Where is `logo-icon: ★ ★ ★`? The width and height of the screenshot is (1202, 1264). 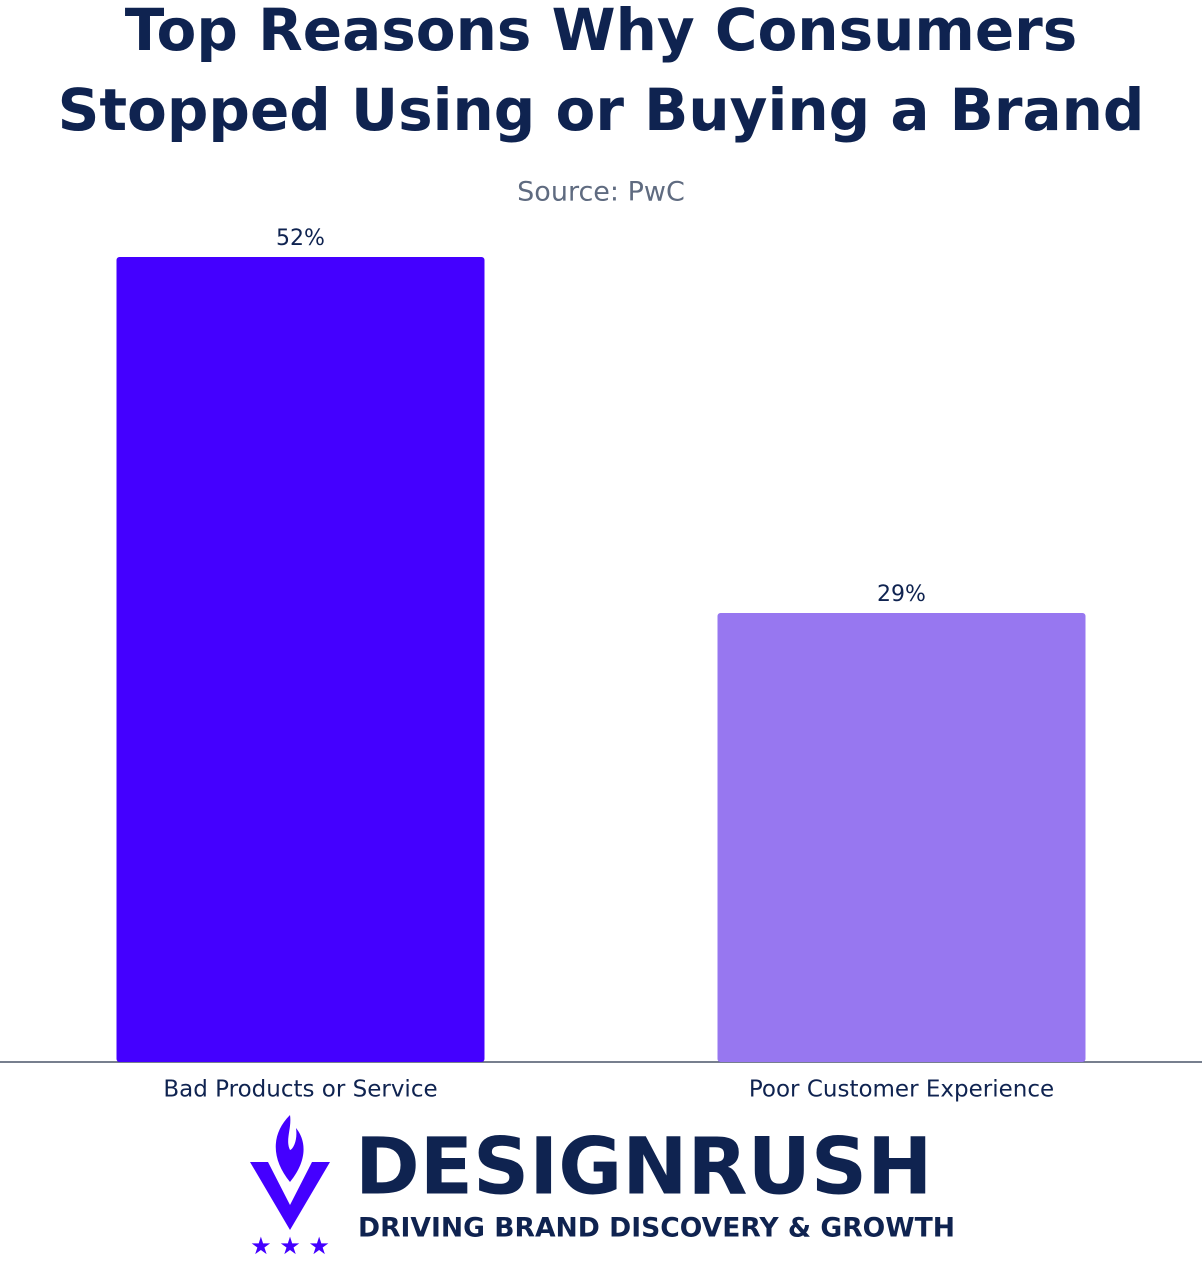 logo-icon: ★ ★ ★ is located at coordinates (290, 1187).